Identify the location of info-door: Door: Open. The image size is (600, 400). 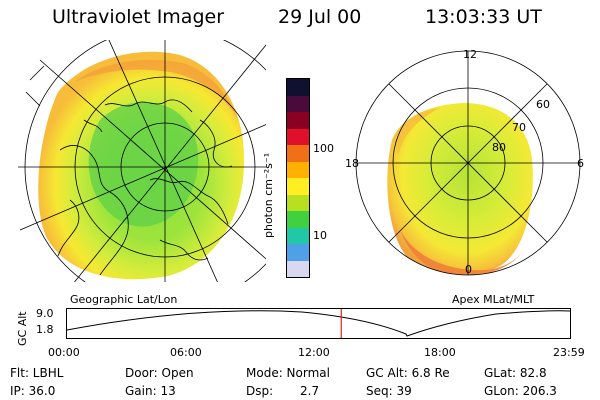
(159, 373).